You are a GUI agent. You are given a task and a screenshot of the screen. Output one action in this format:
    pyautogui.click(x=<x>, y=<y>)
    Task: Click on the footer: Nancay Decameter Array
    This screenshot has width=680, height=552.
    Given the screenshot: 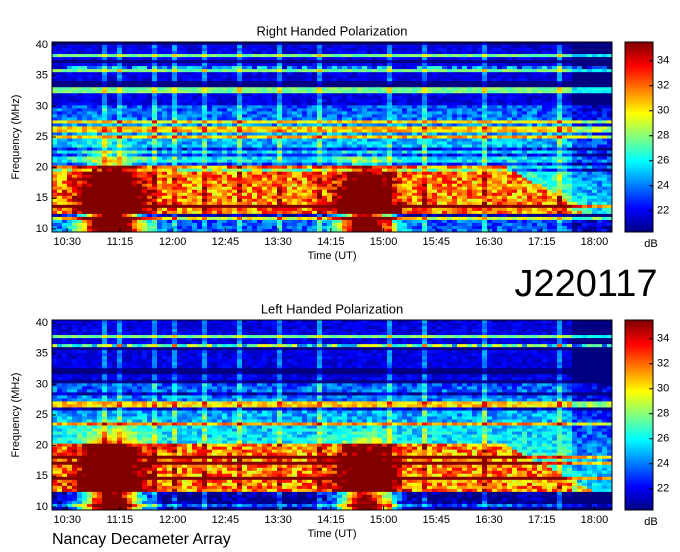 What is the action you would take?
    pyautogui.click(x=141, y=539)
    